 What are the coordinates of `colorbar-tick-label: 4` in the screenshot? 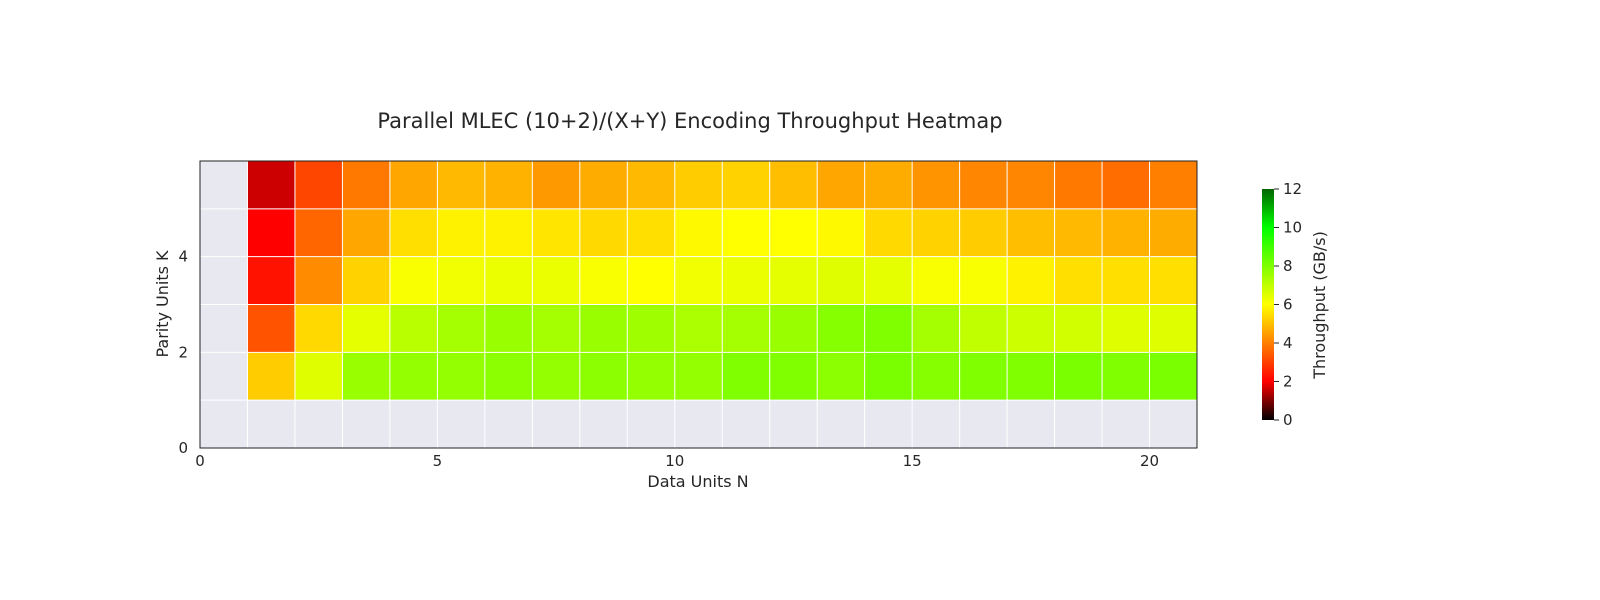 It's located at (1288, 343).